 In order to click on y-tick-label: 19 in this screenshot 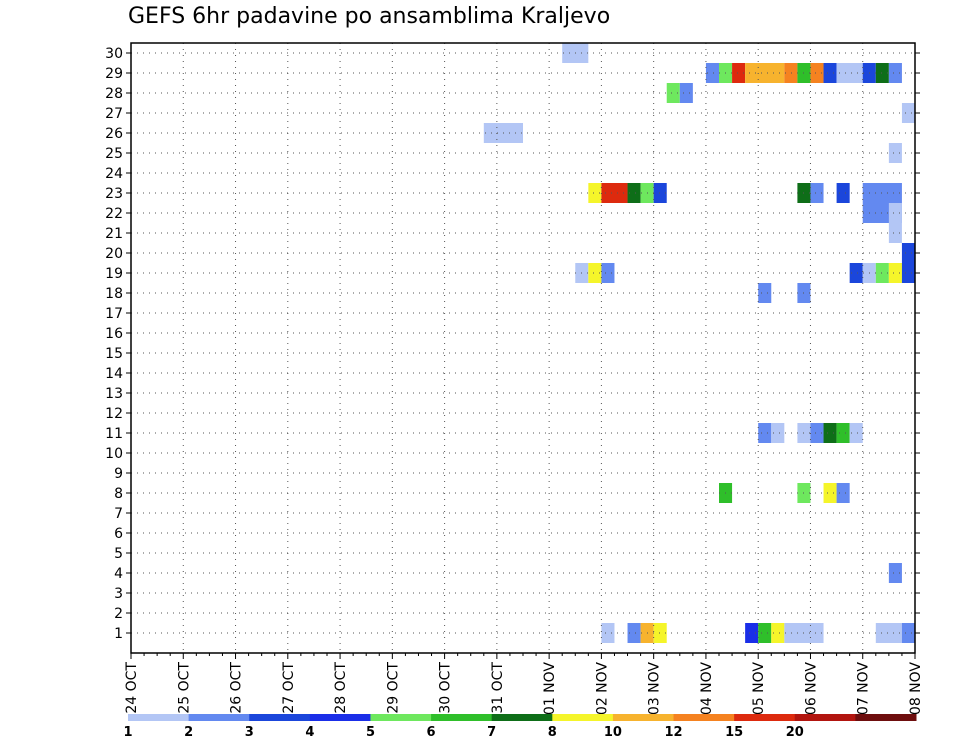, I will do `click(114, 274)`.